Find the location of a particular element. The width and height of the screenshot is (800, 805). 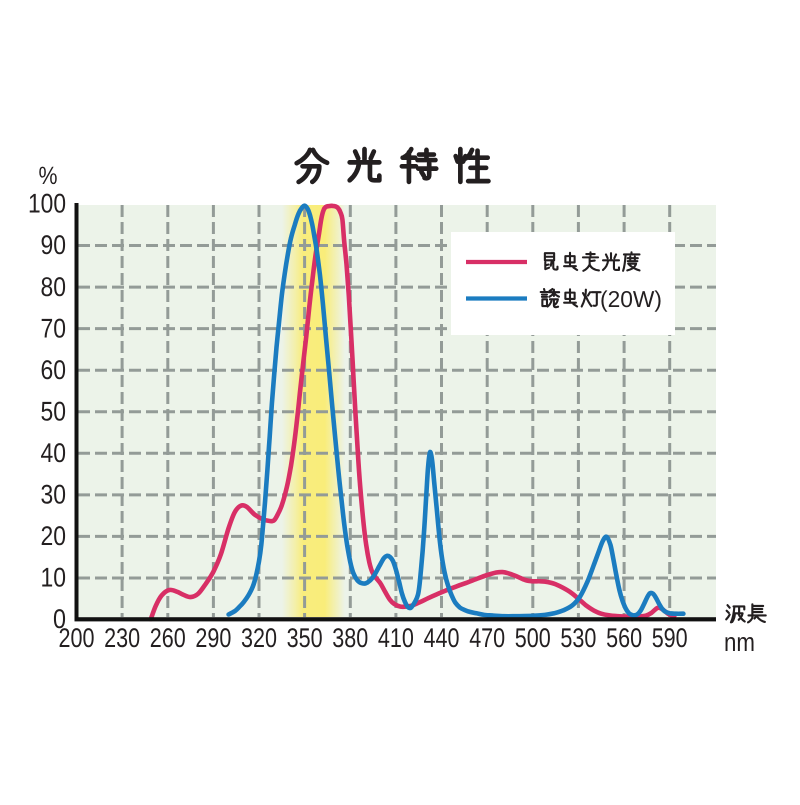

svg-text: 560 is located at coordinates (624, 638).